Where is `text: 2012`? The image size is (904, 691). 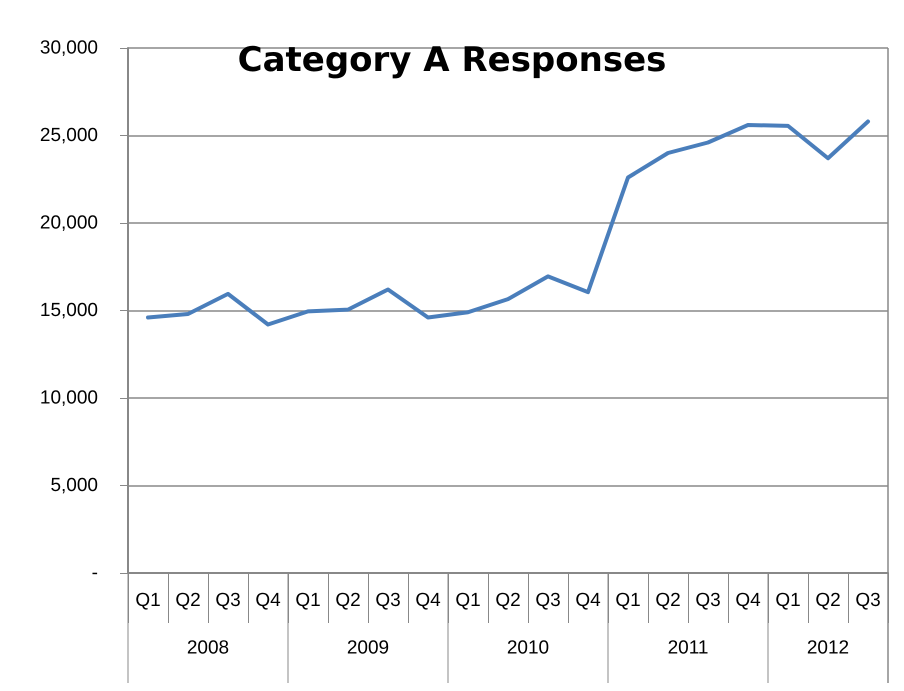
text: 2012 is located at coordinates (828, 648).